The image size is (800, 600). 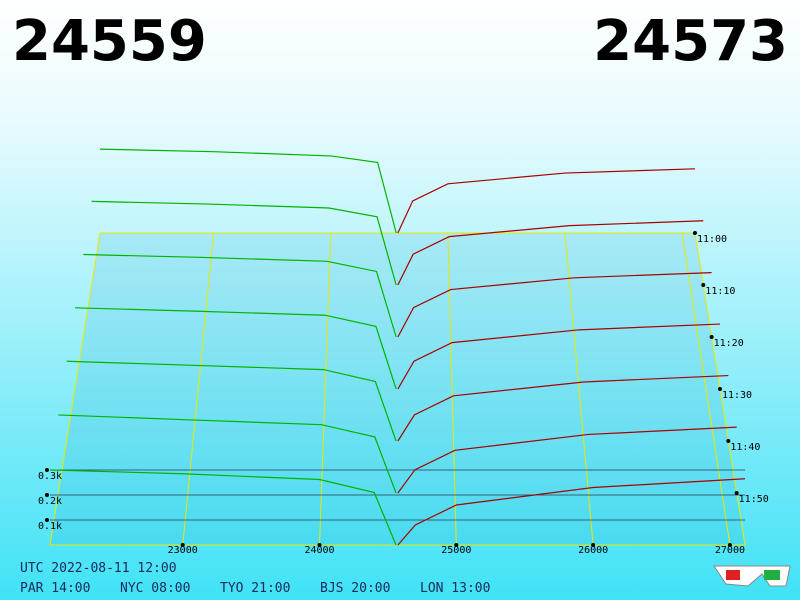 I want to click on time-tick-label: 11:40, so click(x=745, y=447).